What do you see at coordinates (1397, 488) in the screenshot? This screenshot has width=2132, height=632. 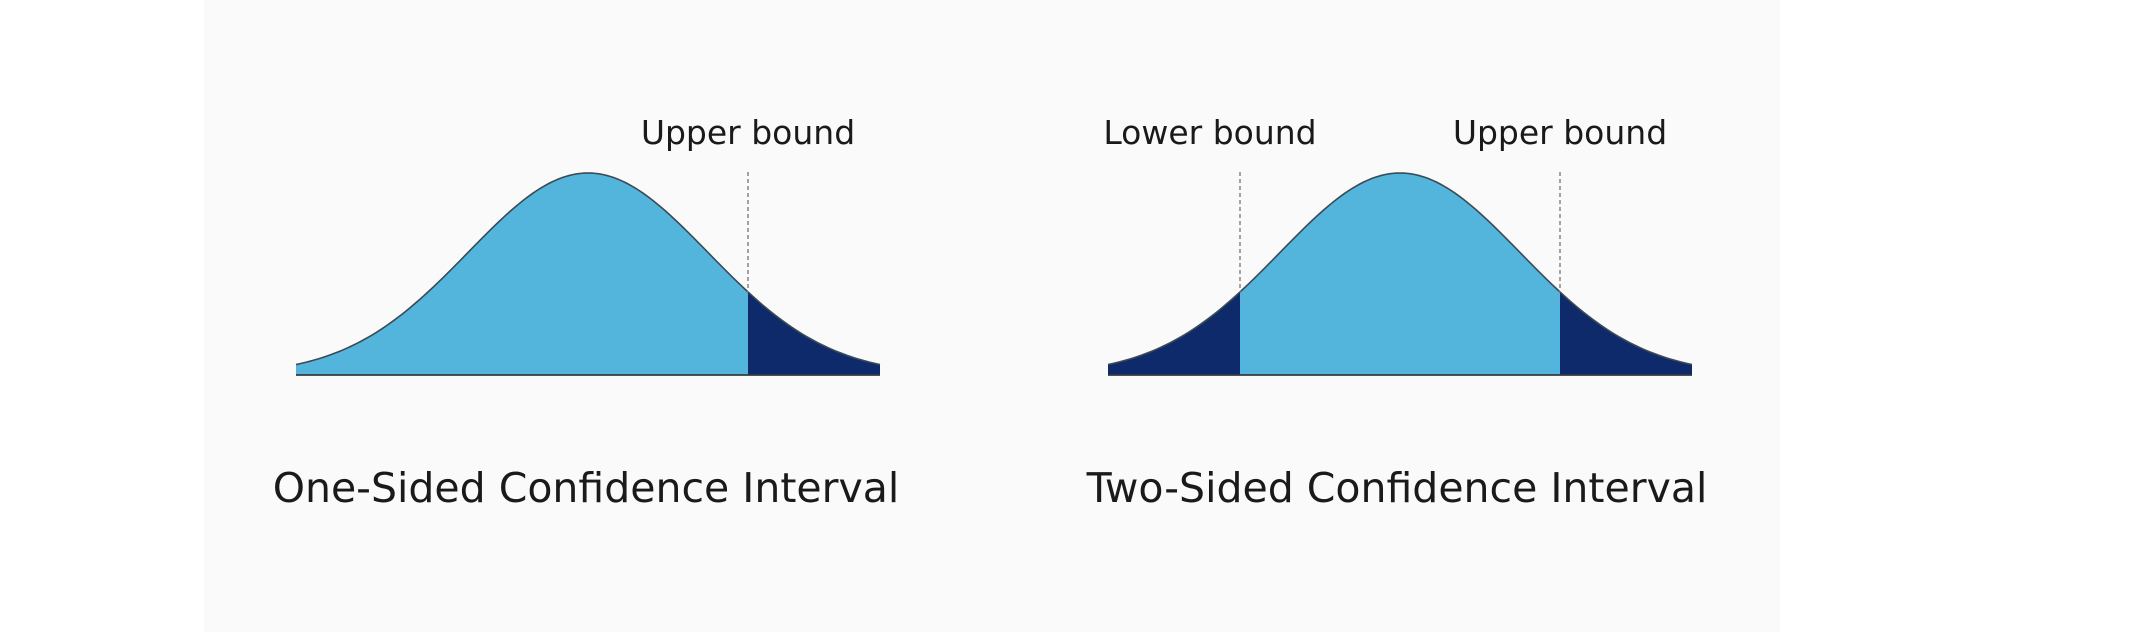 I see `two-sided-caption: Two-Sided Confidence Interval` at bounding box center [1397, 488].